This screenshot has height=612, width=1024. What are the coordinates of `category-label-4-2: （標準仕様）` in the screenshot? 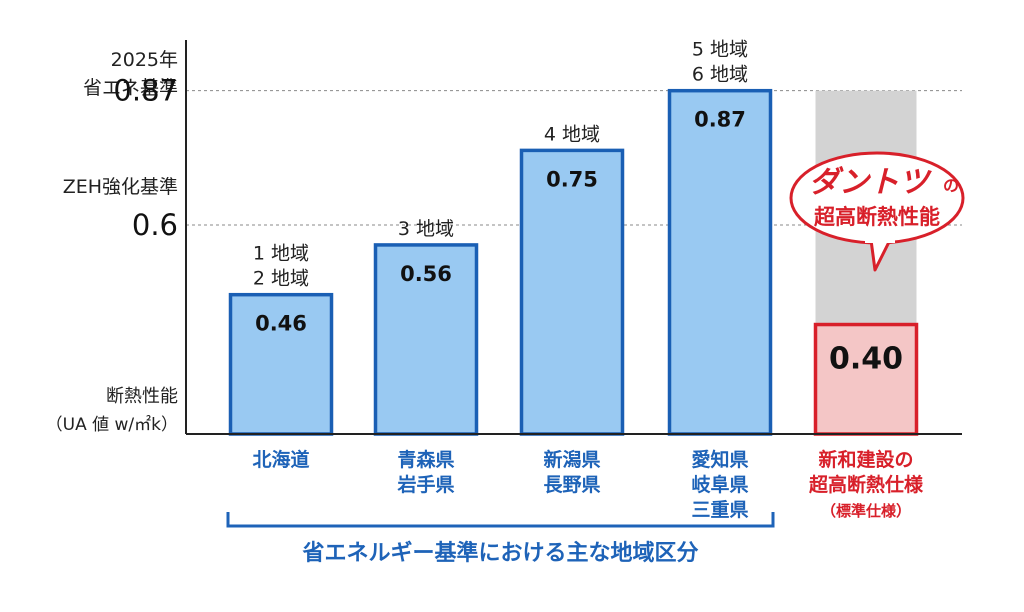 It's located at (866, 511).